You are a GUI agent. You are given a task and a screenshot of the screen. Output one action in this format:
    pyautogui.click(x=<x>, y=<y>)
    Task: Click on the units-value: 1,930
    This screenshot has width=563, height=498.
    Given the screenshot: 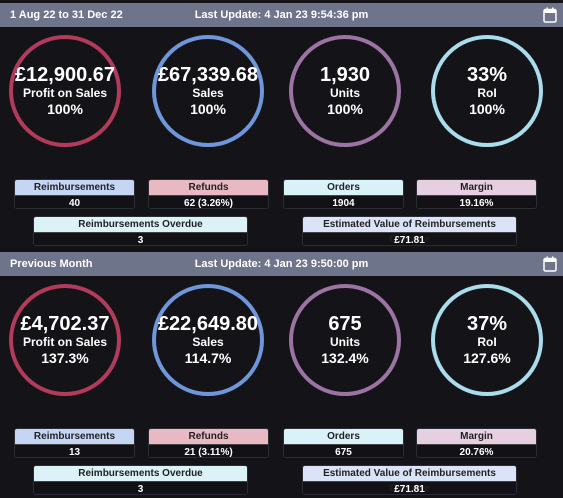 What is the action you would take?
    pyautogui.click(x=345, y=75)
    